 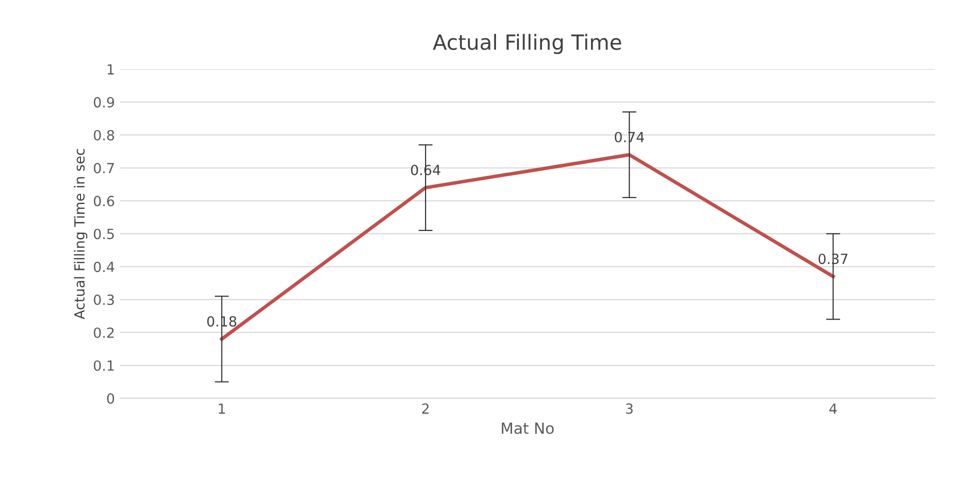 I want to click on y-tick-label: 0.1, so click(x=104, y=365).